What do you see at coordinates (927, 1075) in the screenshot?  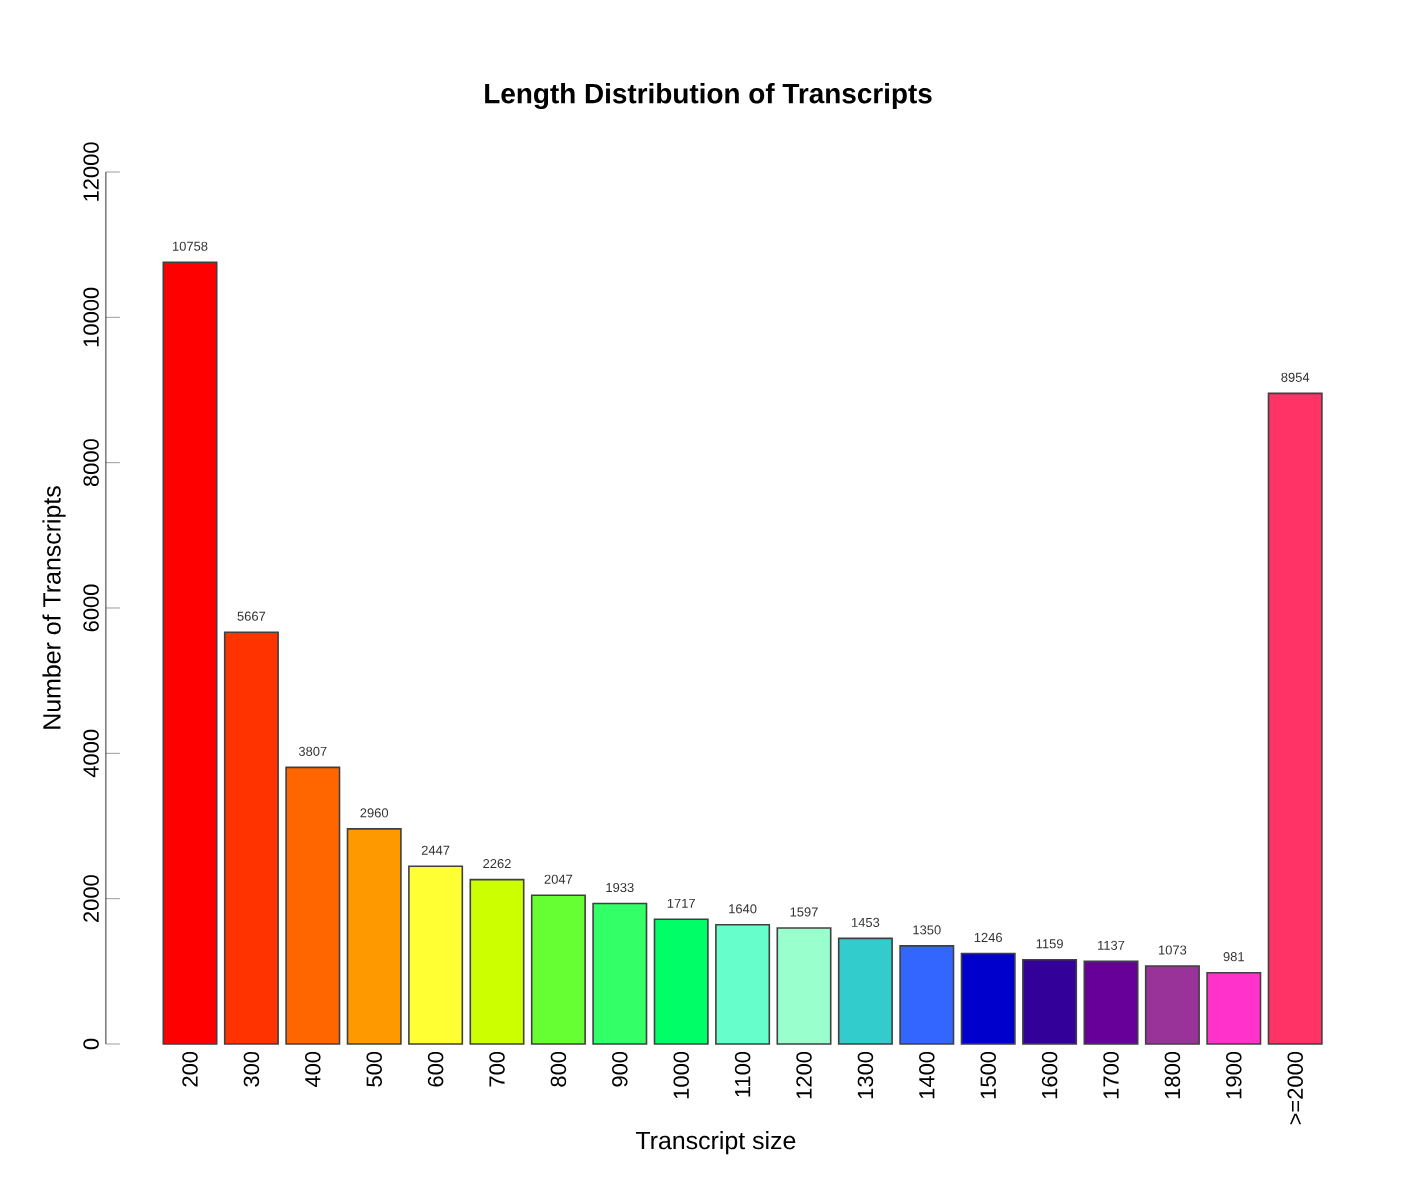 I see `x-tick-label: 1400` at bounding box center [927, 1075].